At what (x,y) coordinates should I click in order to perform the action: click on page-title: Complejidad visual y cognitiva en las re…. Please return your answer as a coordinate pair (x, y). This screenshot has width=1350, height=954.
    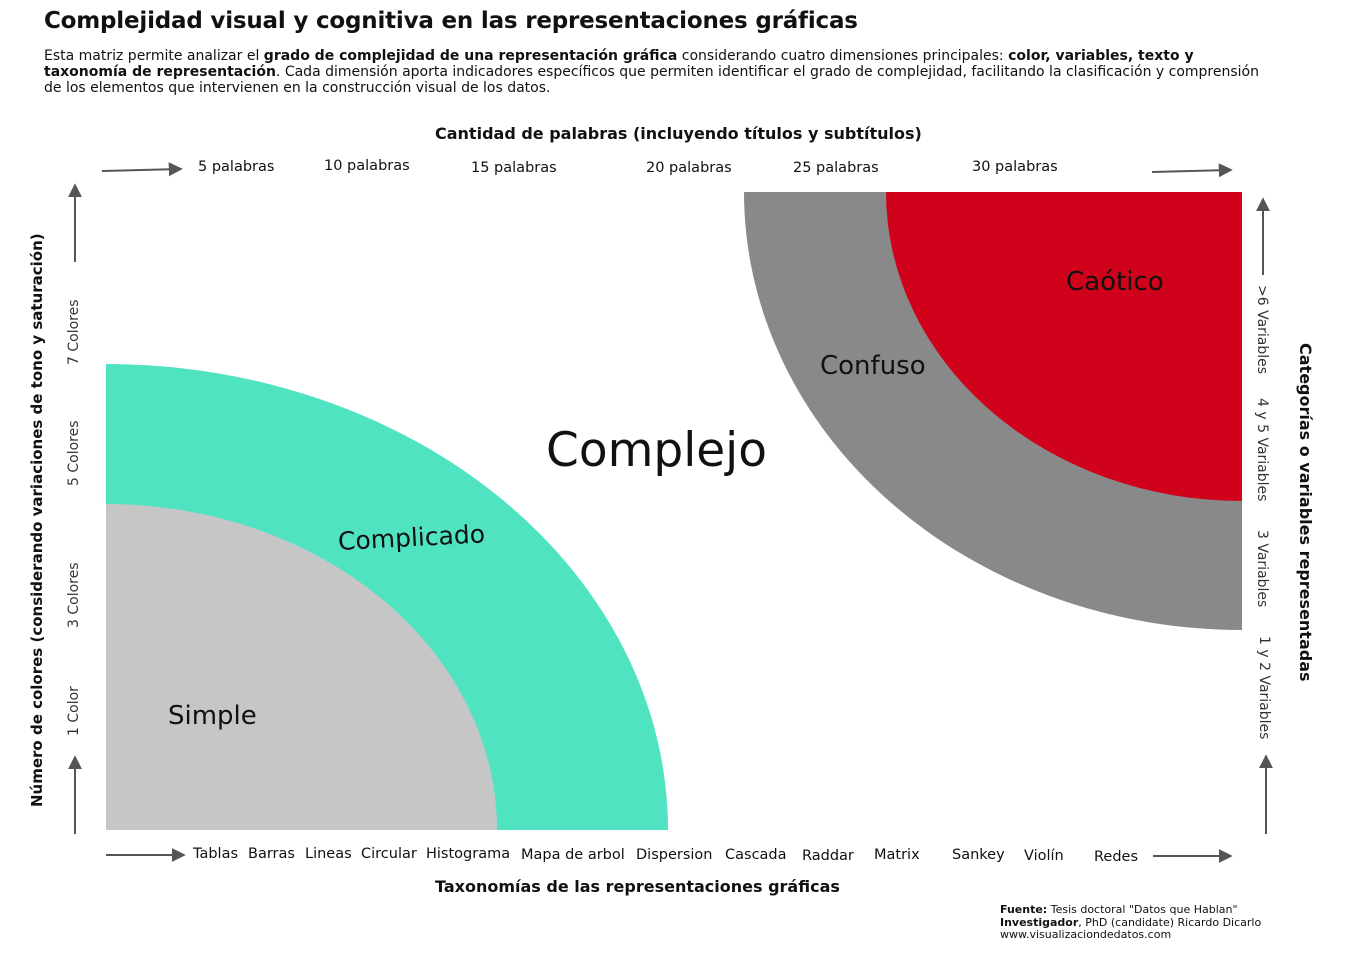
    Looking at the image, I should click on (451, 21).